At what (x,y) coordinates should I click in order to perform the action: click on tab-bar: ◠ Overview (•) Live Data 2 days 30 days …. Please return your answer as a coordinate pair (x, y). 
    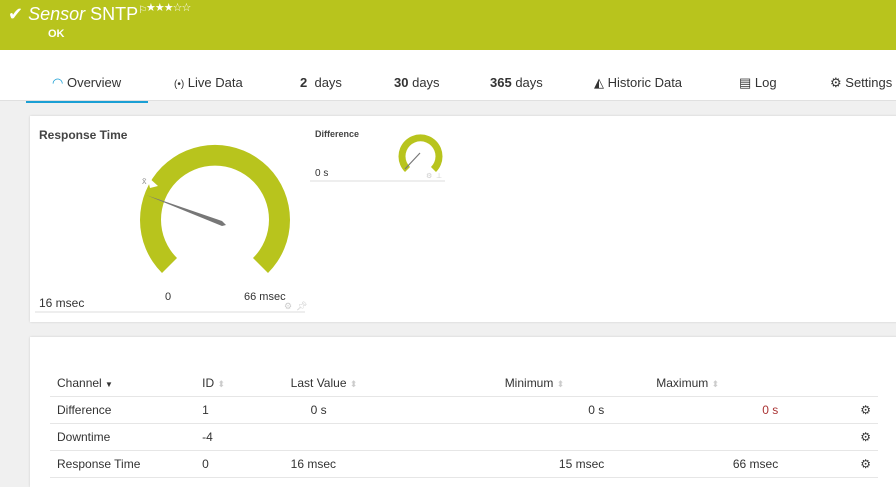
    Looking at the image, I should click on (448, 76).